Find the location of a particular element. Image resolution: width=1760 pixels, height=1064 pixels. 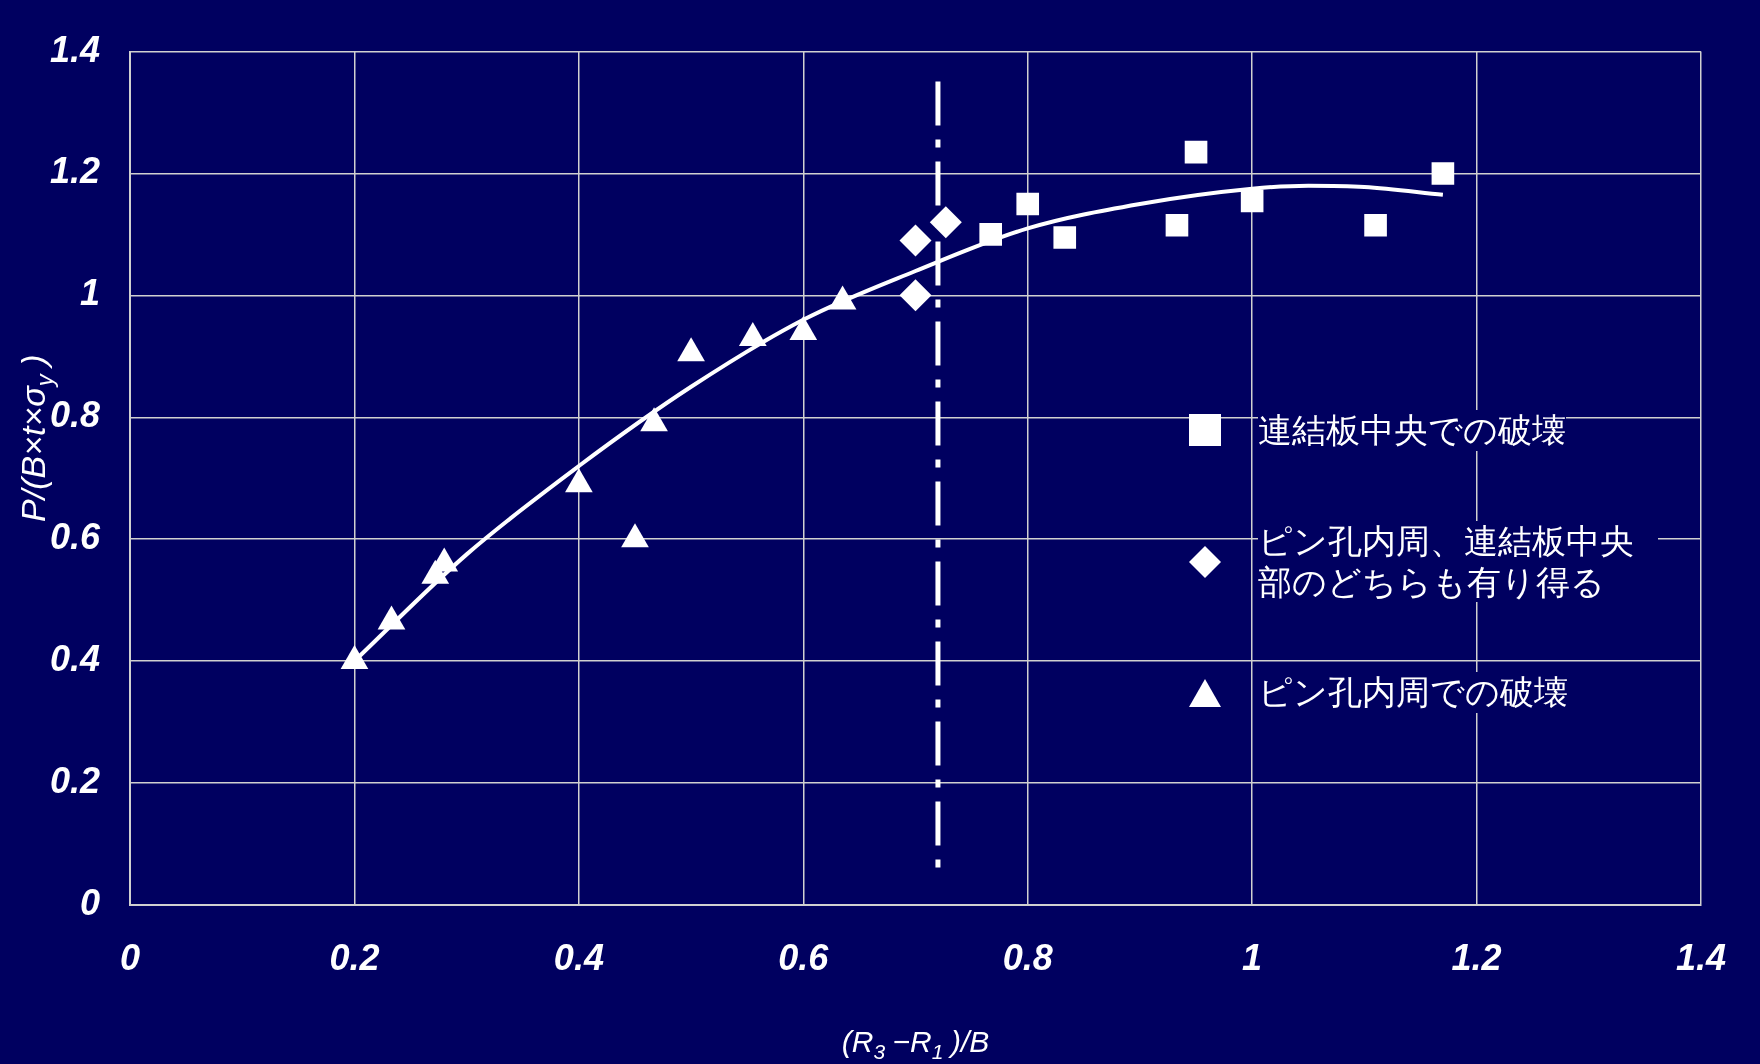

x-tick-label: 1.2 is located at coordinates (1476, 958).